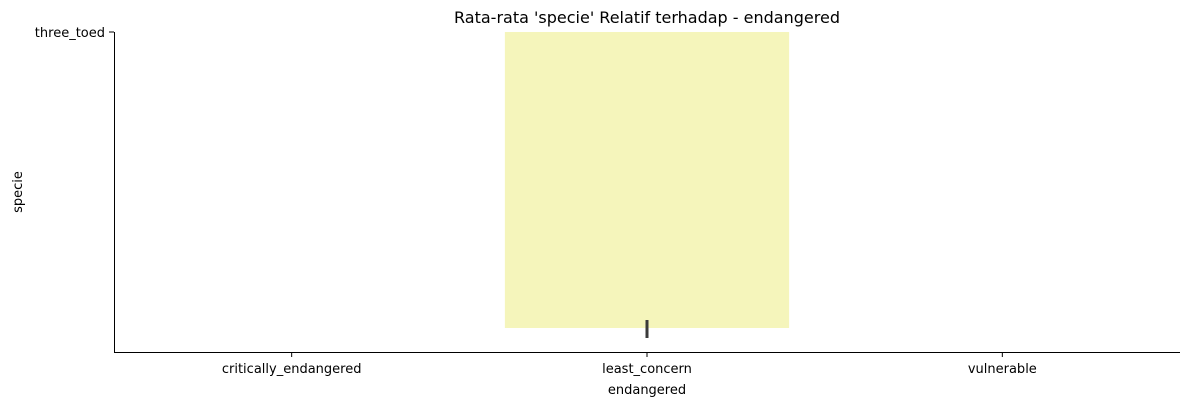  What do you see at coordinates (292, 369) in the screenshot?
I see `x-tick-label: critically_endangered` at bounding box center [292, 369].